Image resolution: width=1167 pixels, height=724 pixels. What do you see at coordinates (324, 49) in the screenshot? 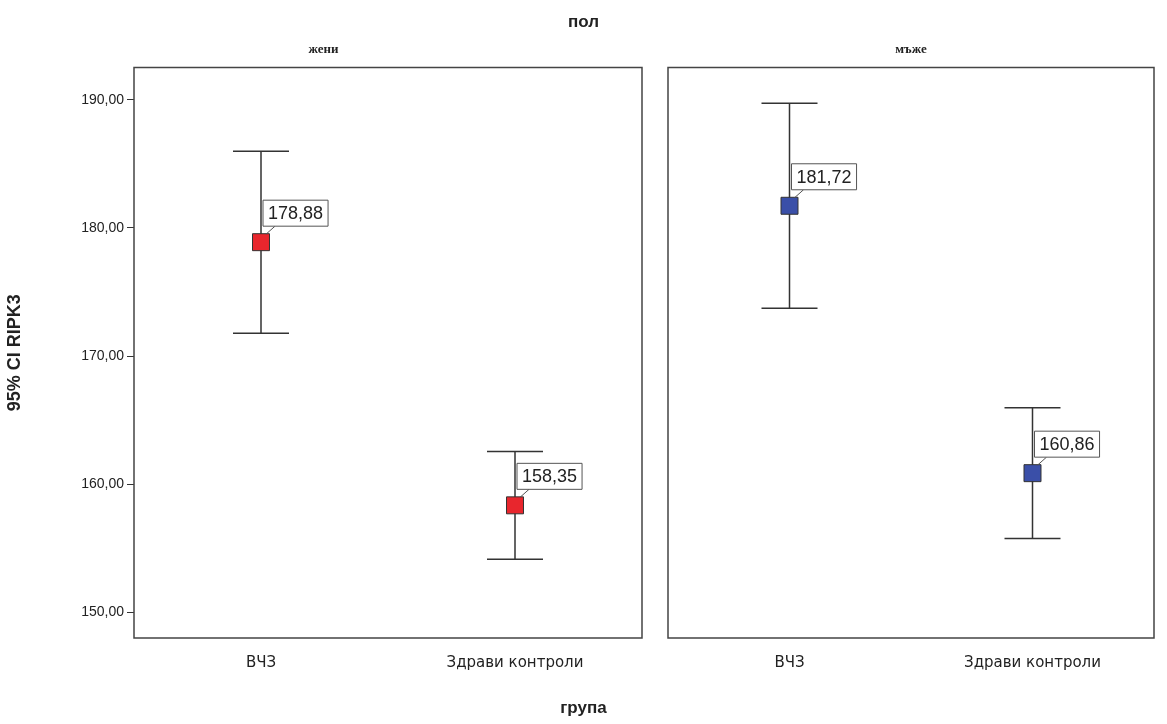
I see `chart-title: жени` at bounding box center [324, 49].